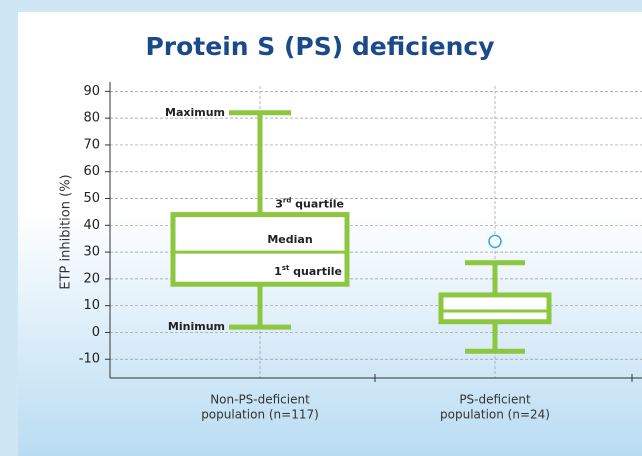  I want to click on annotation: Minimum, so click(196, 326).